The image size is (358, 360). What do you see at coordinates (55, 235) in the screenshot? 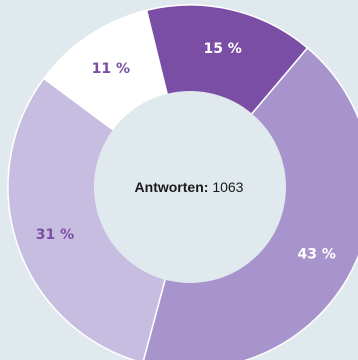
I see `slice-label-0: 31 %` at bounding box center [55, 235].